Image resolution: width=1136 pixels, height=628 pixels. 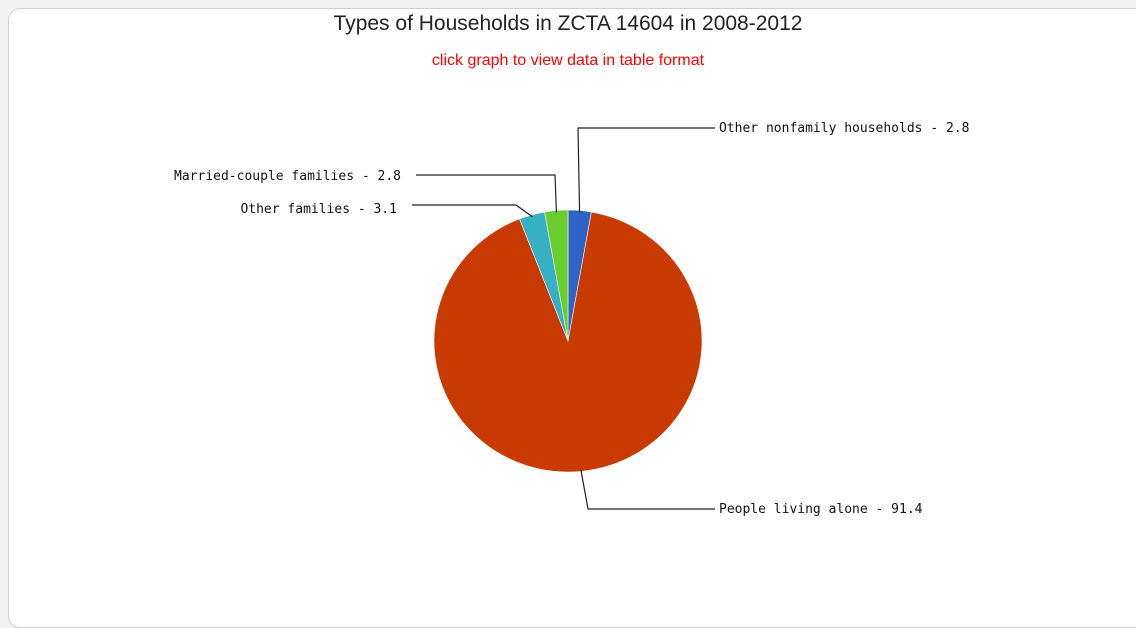 I want to click on table-format-link: click graph to view data in table format, so click(x=568, y=60).